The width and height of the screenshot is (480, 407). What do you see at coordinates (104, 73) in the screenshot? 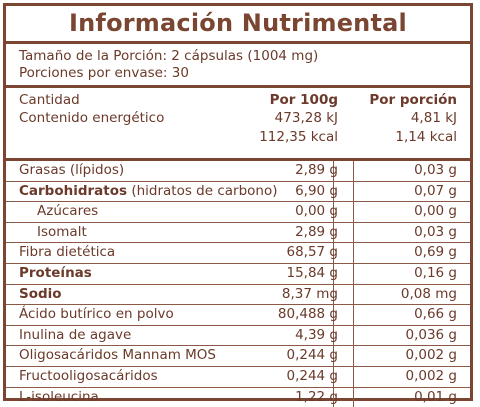
I see `servings-per-container: Porciones por envase: 30` at bounding box center [104, 73].